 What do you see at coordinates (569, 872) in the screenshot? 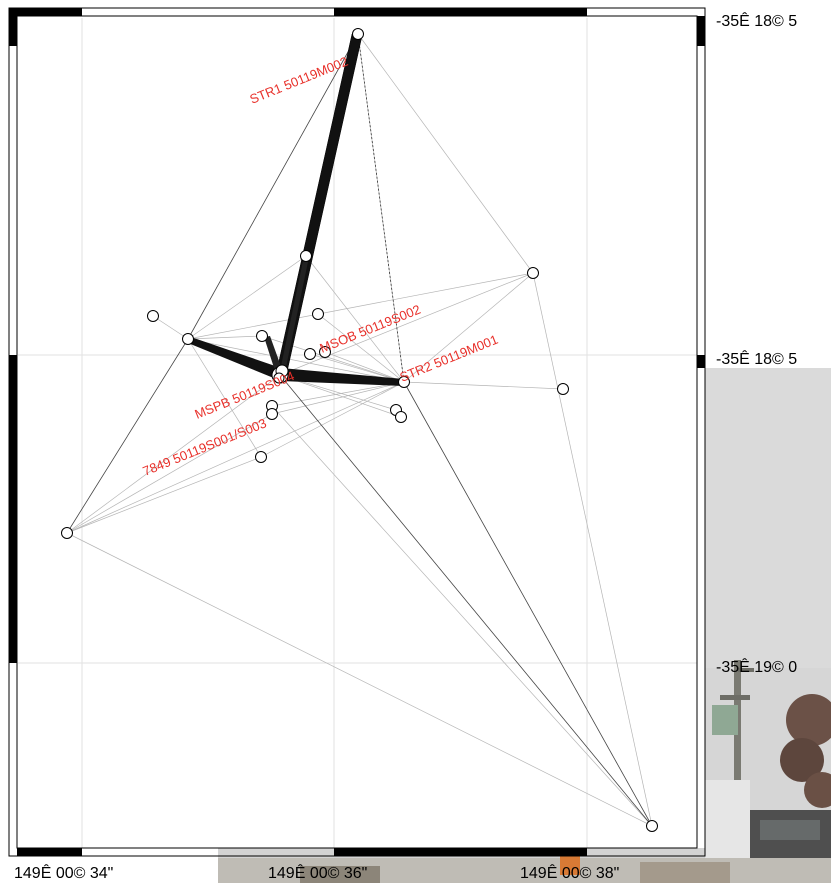
I see `lon-label: 149Ê 00© 38"` at bounding box center [569, 872].